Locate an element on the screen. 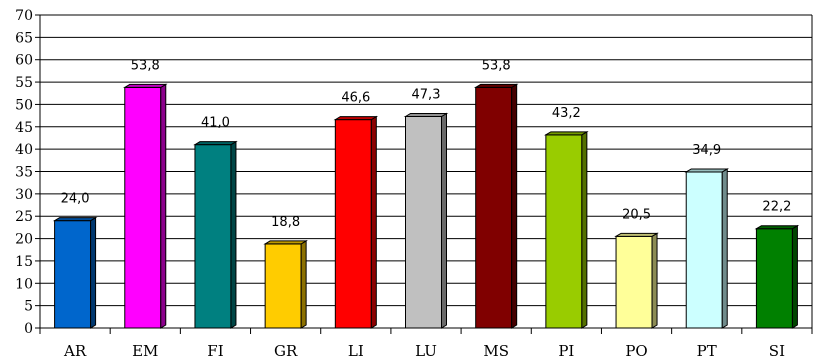  data-label: 24,0 is located at coordinates (75, 199).